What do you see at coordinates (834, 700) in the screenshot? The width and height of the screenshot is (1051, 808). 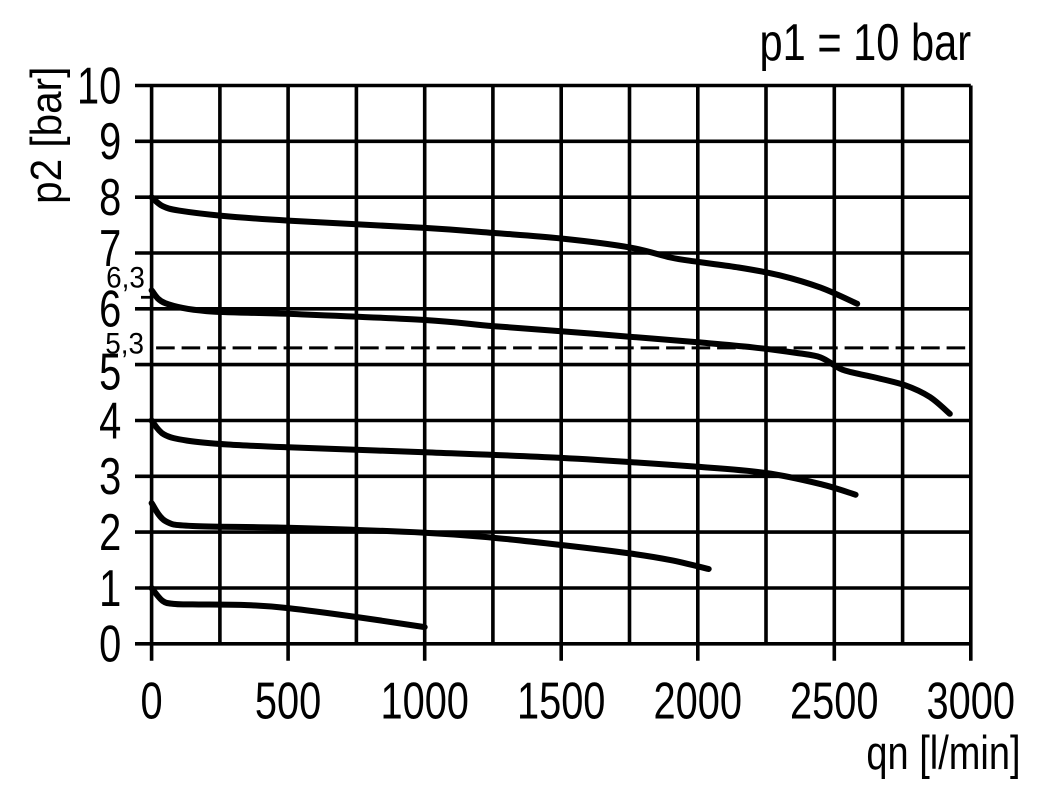 I see `svg-text: 2500` at bounding box center [834, 700].